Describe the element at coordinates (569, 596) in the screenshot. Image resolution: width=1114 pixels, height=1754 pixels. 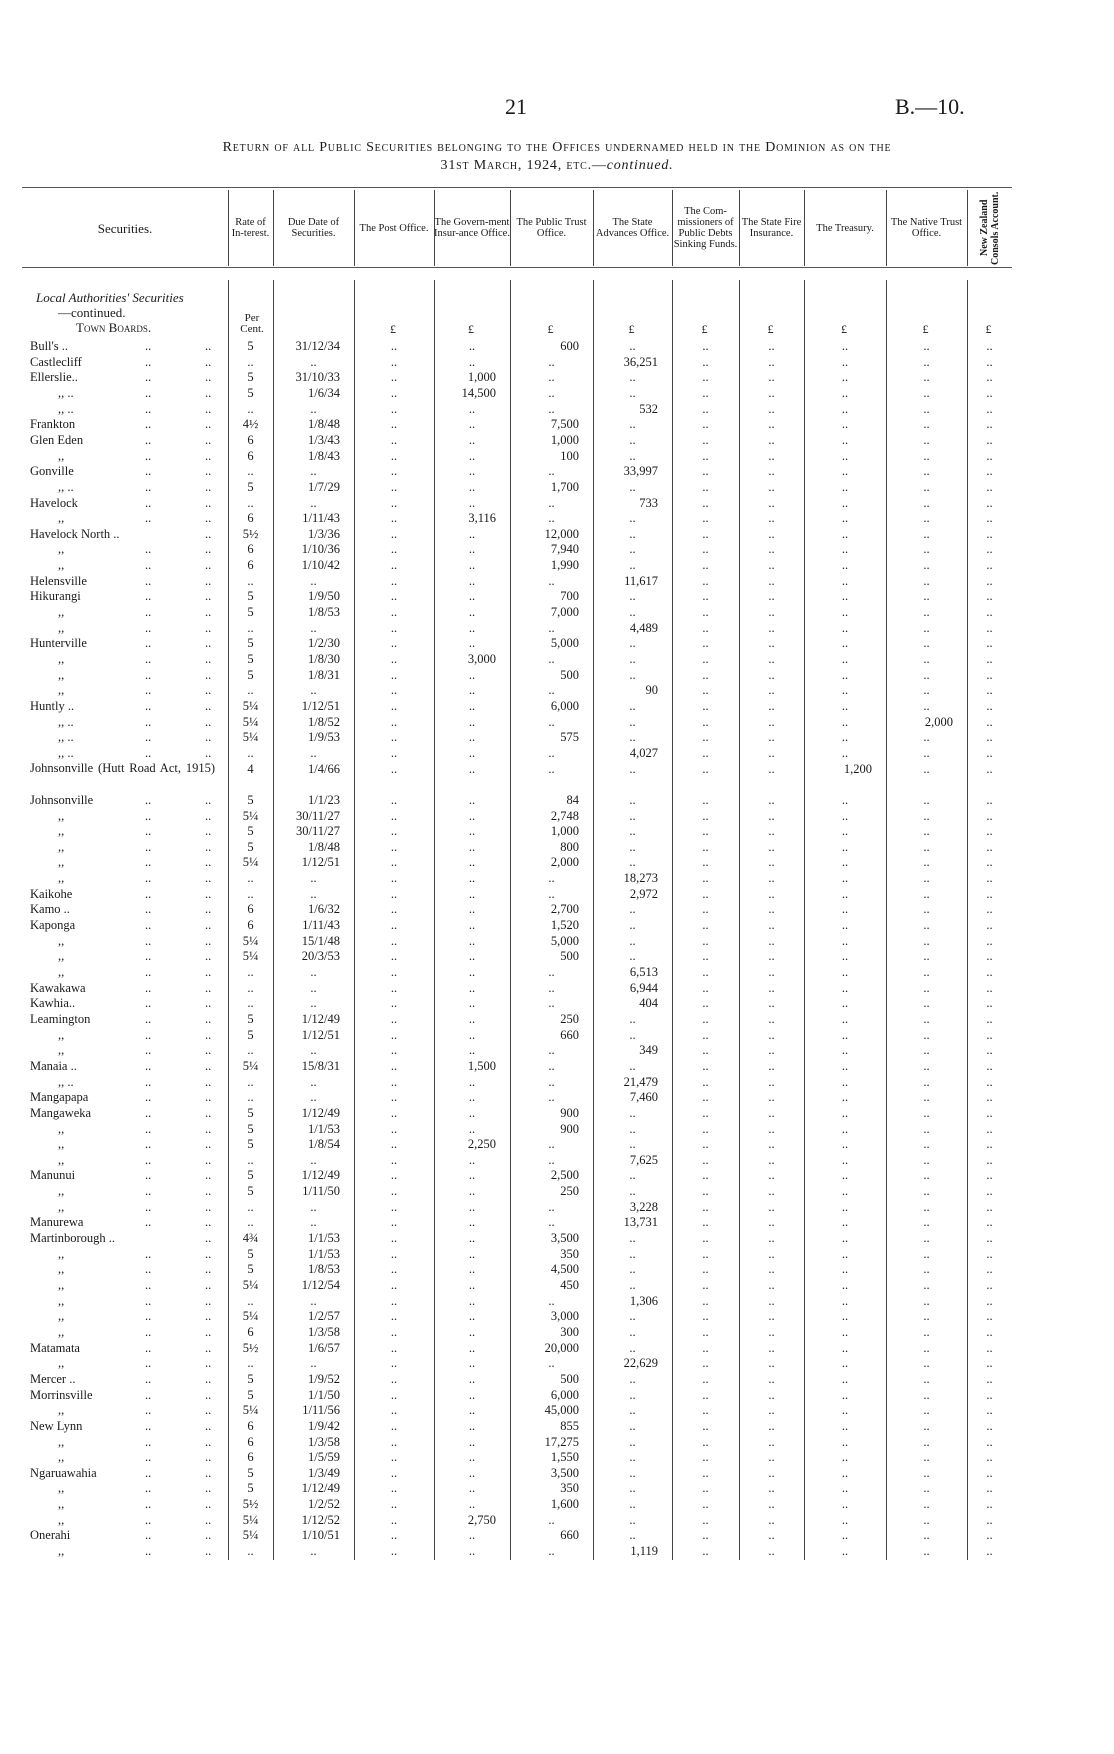
I see `cell-public-trust: 700` at that location.